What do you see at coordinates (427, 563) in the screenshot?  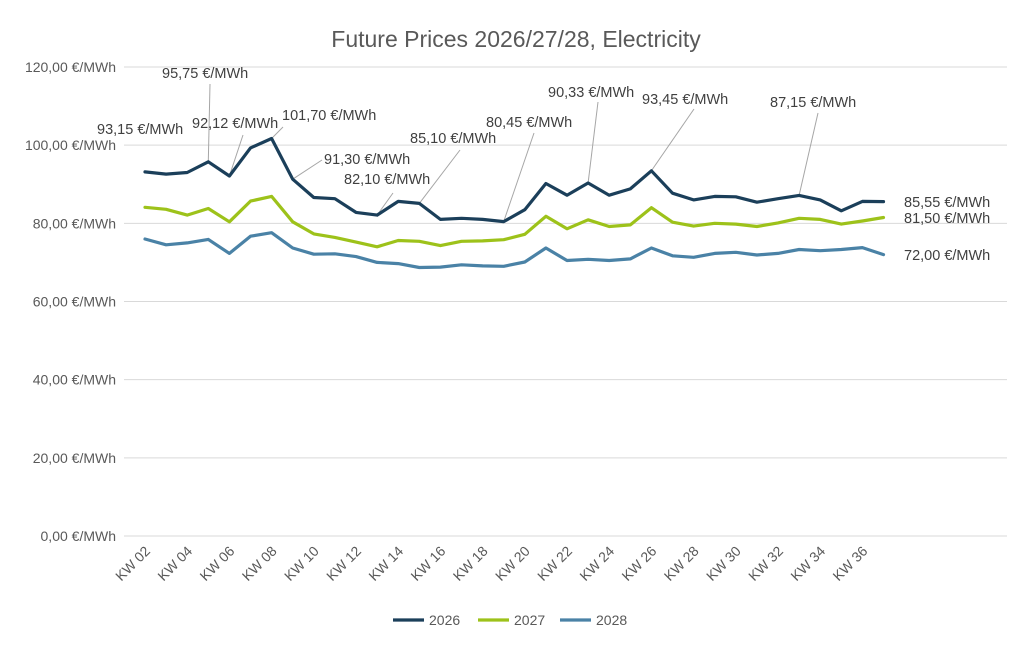 I see `x-tick-label: KW 16` at bounding box center [427, 563].